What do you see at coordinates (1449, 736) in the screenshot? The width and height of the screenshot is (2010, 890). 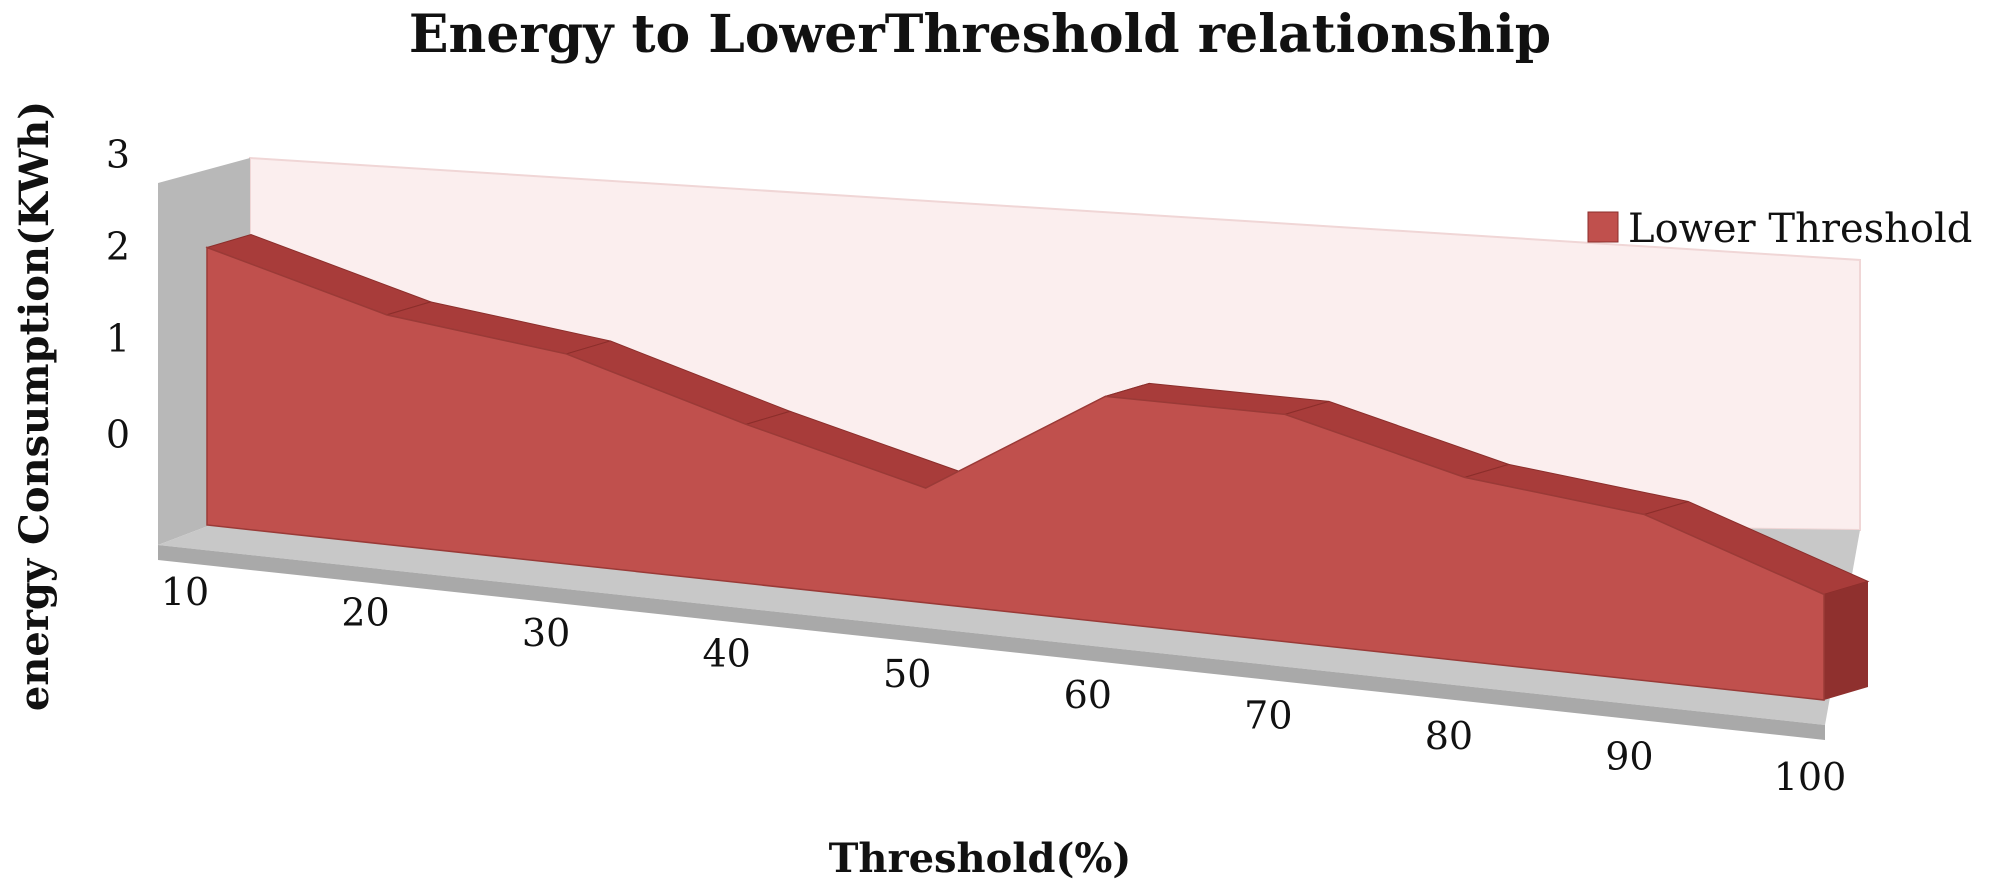 I see `x-tick-label: 80` at bounding box center [1449, 736].